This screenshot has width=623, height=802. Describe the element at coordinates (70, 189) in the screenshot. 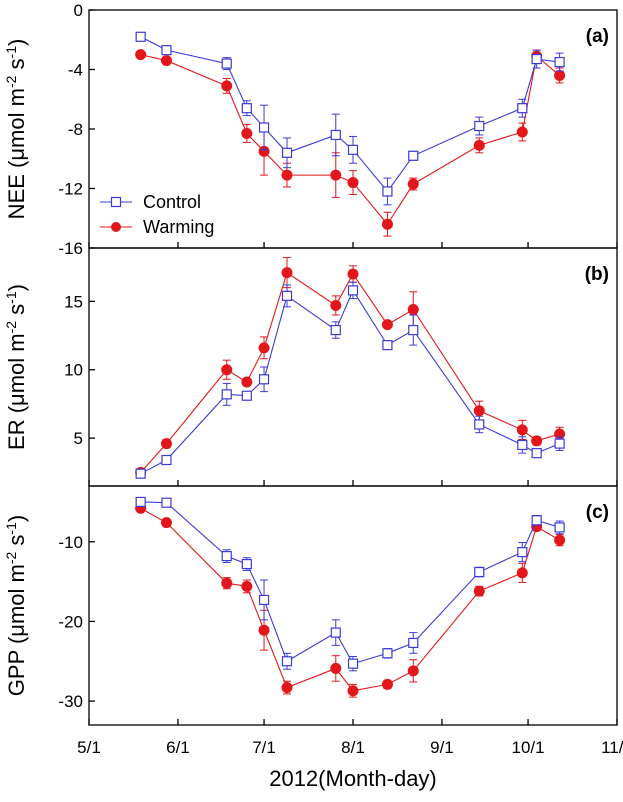

I see `y-tick-label: -12` at that location.